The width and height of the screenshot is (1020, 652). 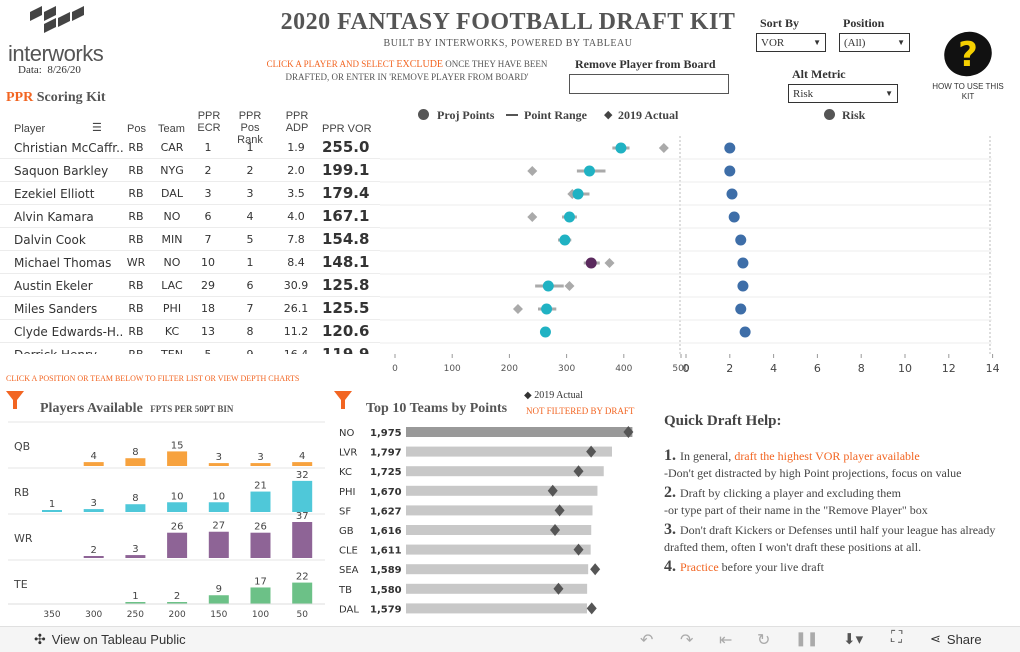 I want to click on position-group-te: TE 1 2 9 17 22, so click(x=166, y=581).